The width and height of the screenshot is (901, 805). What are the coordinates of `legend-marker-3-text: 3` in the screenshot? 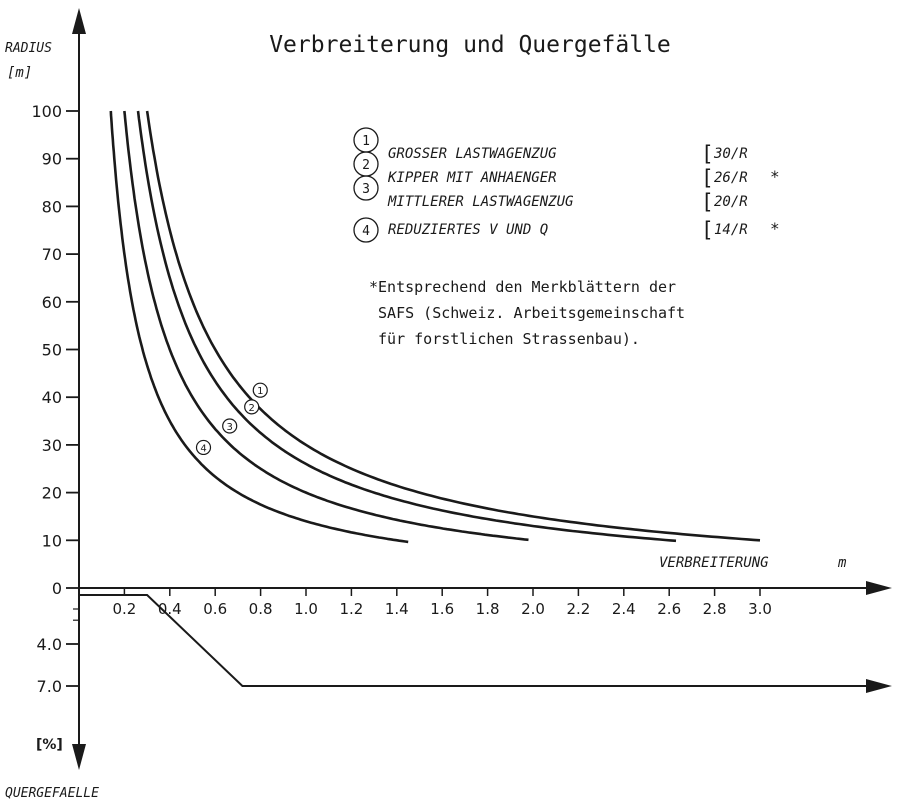 It's located at (366, 189).